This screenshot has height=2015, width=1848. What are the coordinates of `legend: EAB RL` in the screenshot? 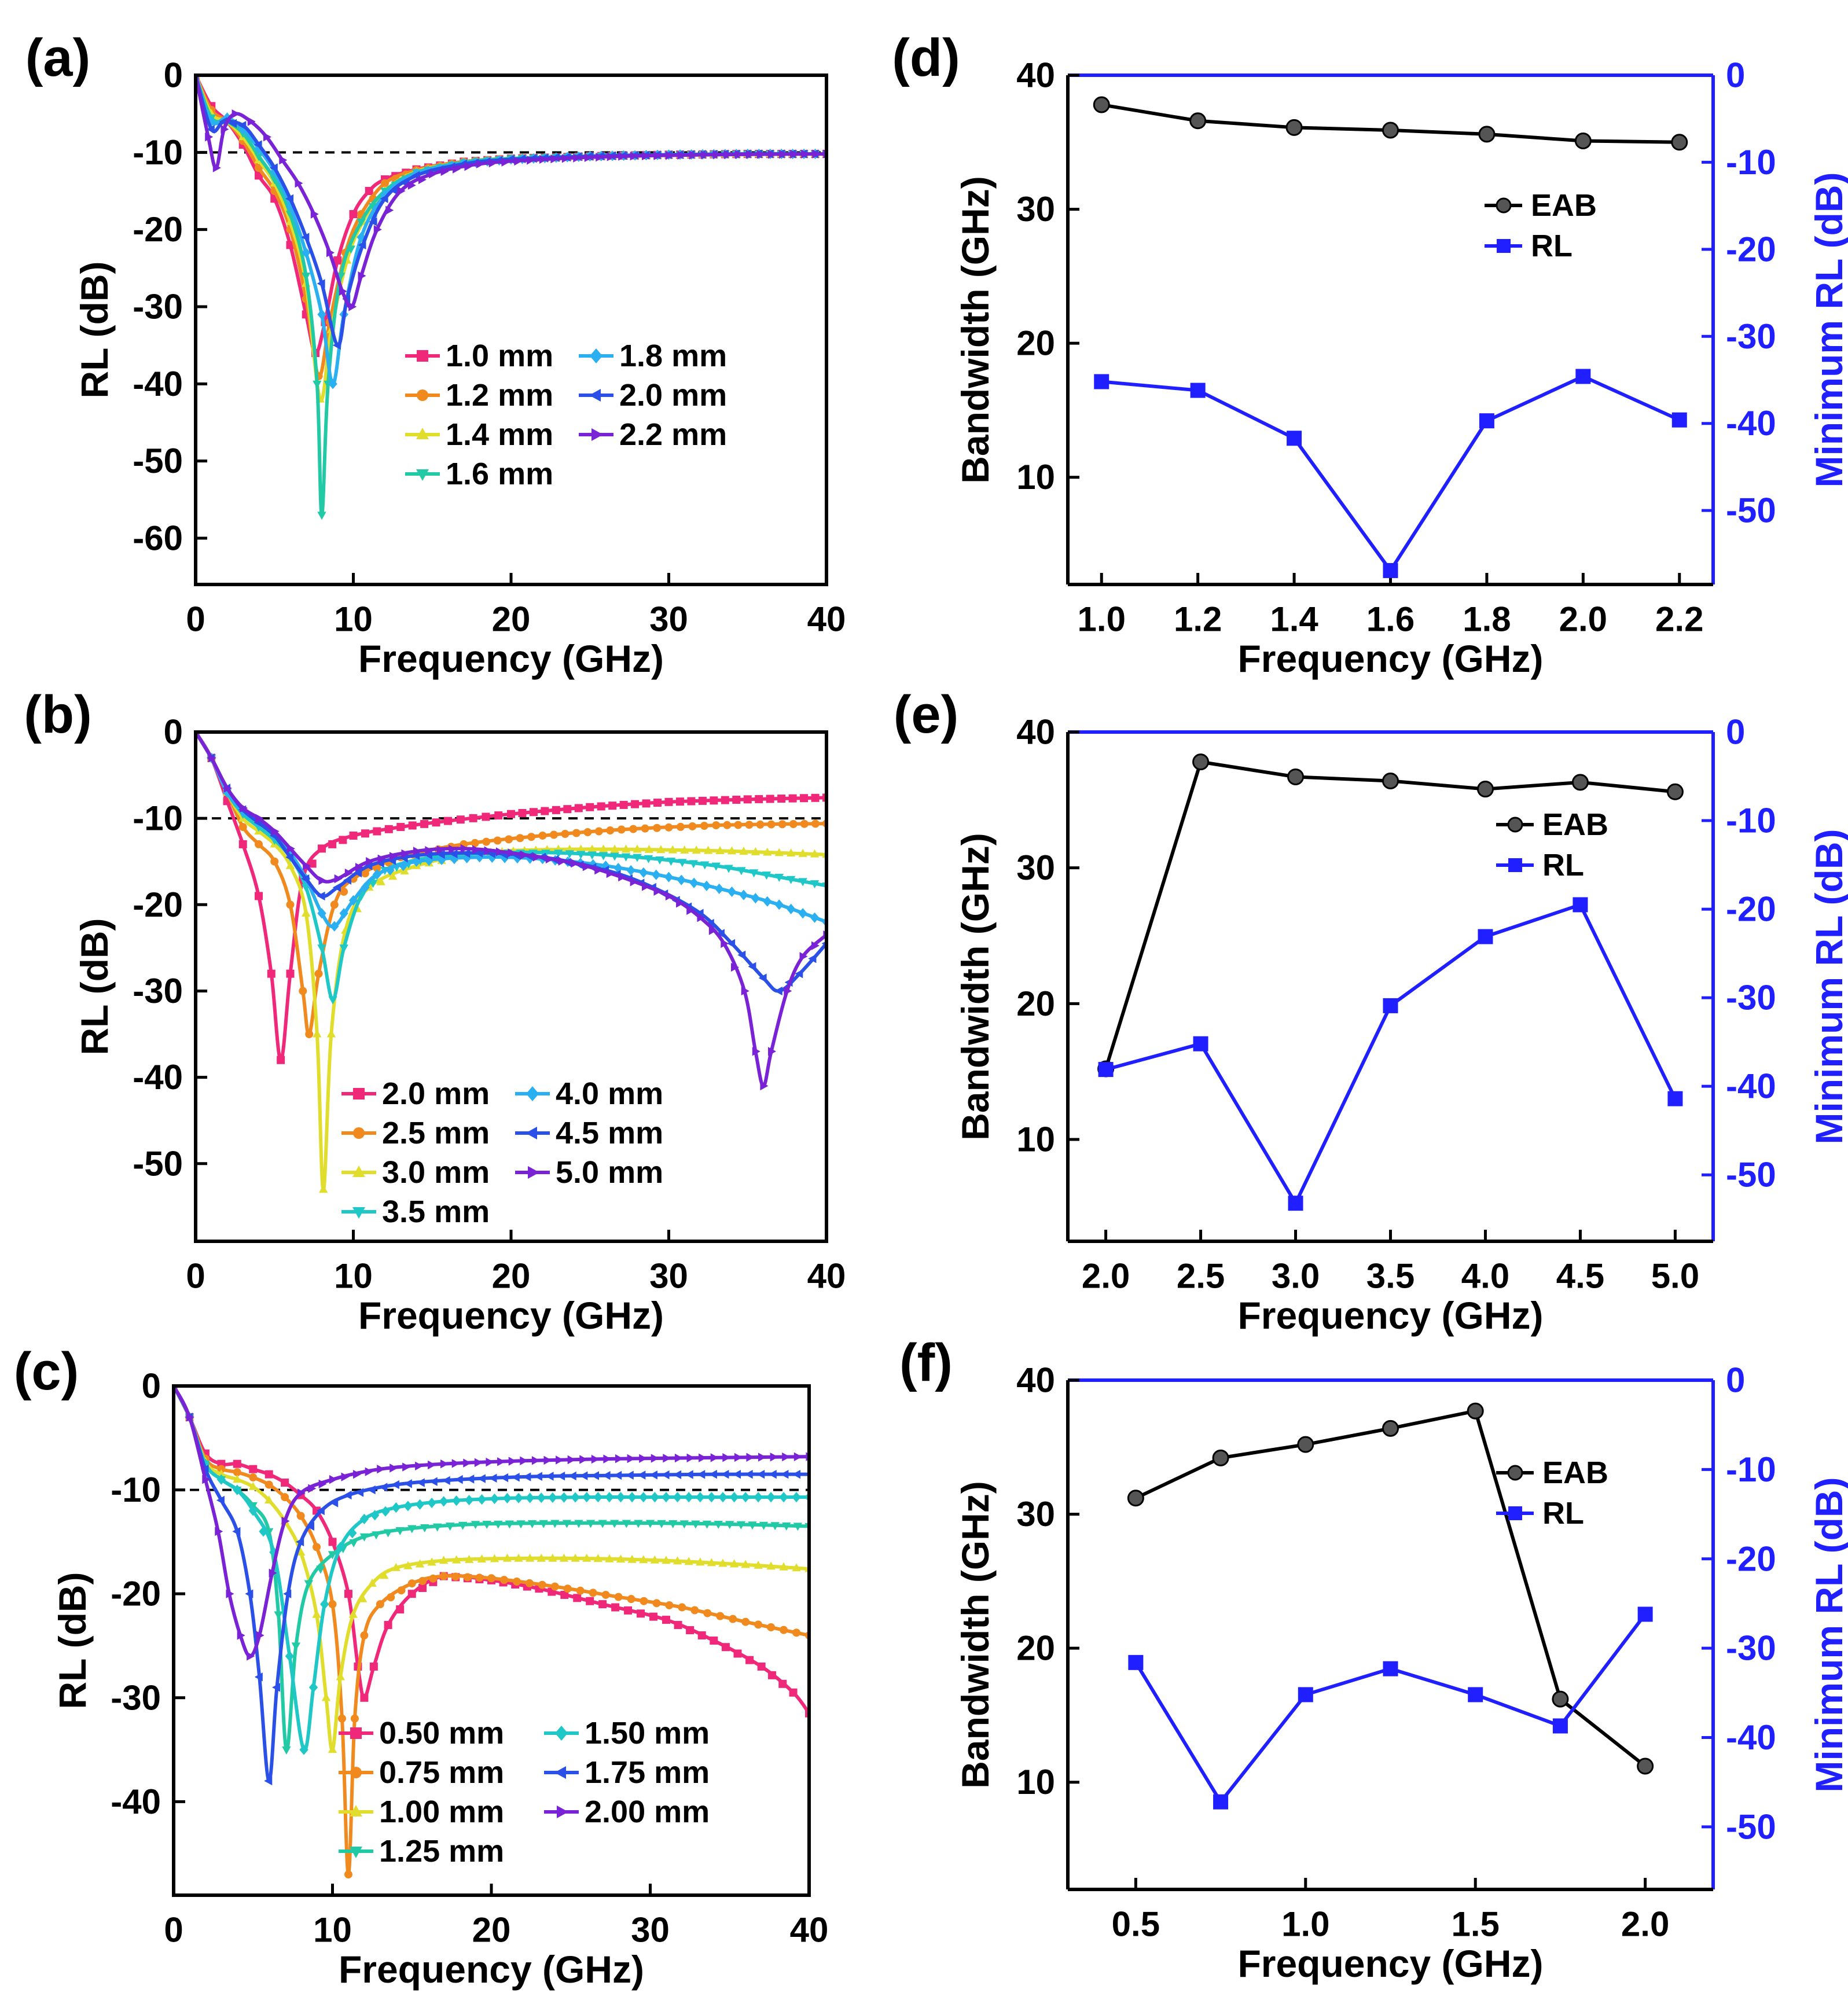 It's located at (1552, 845).